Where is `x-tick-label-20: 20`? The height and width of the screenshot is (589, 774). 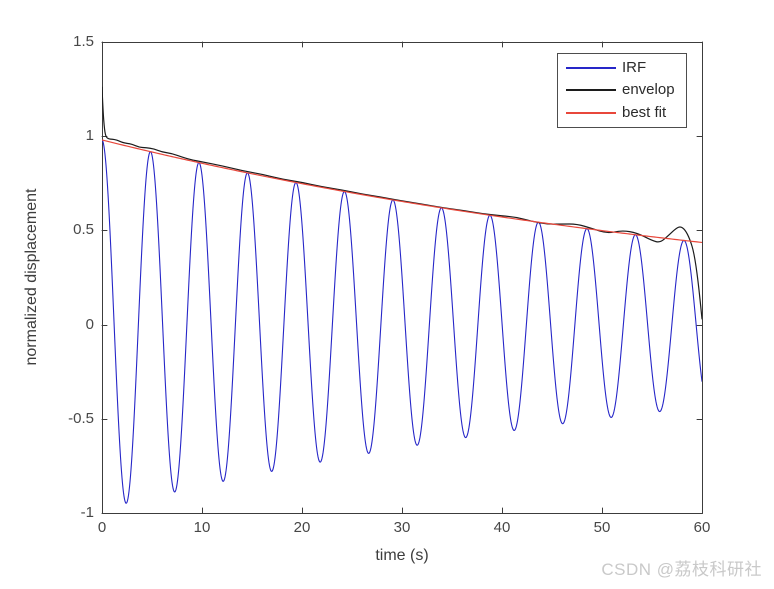
x-tick-label-20: 20 is located at coordinates (302, 527).